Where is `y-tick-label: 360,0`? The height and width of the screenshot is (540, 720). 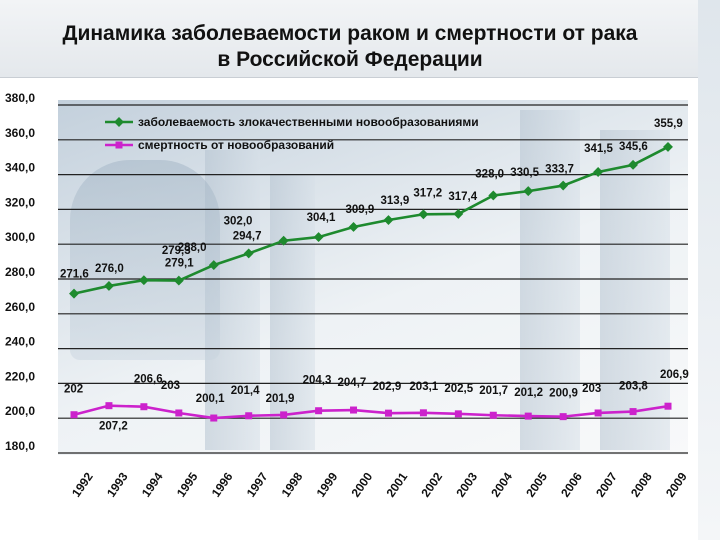
y-tick-label: 360,0 is located at coordinates (20, 133).